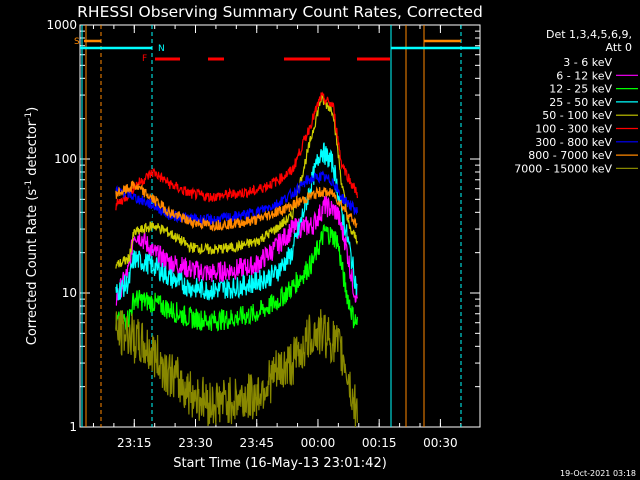 The image size is (640, 480). Describe the element at coordinates (144, 59) in the screenshot. I see `flag-label: F` at that location.